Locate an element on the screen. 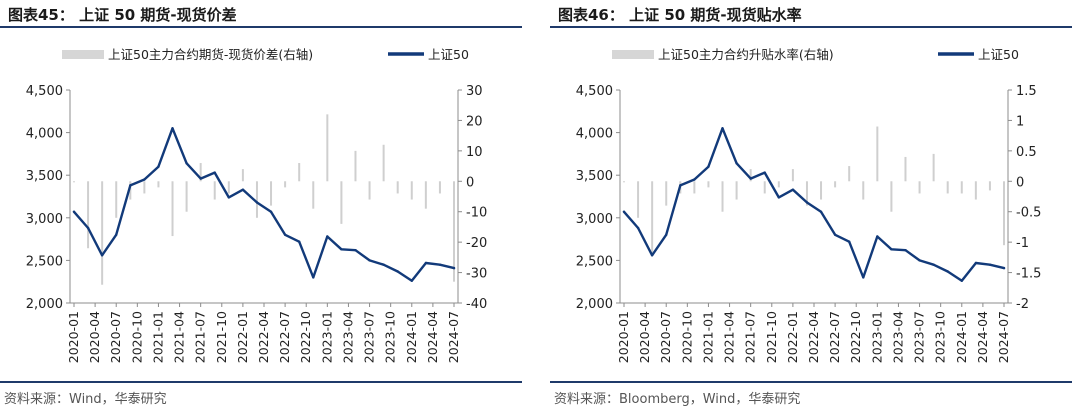 The width and height of the screenshot is (1080, 414). x-tick-label: 2021-04 is located at coordinates (729, 337).